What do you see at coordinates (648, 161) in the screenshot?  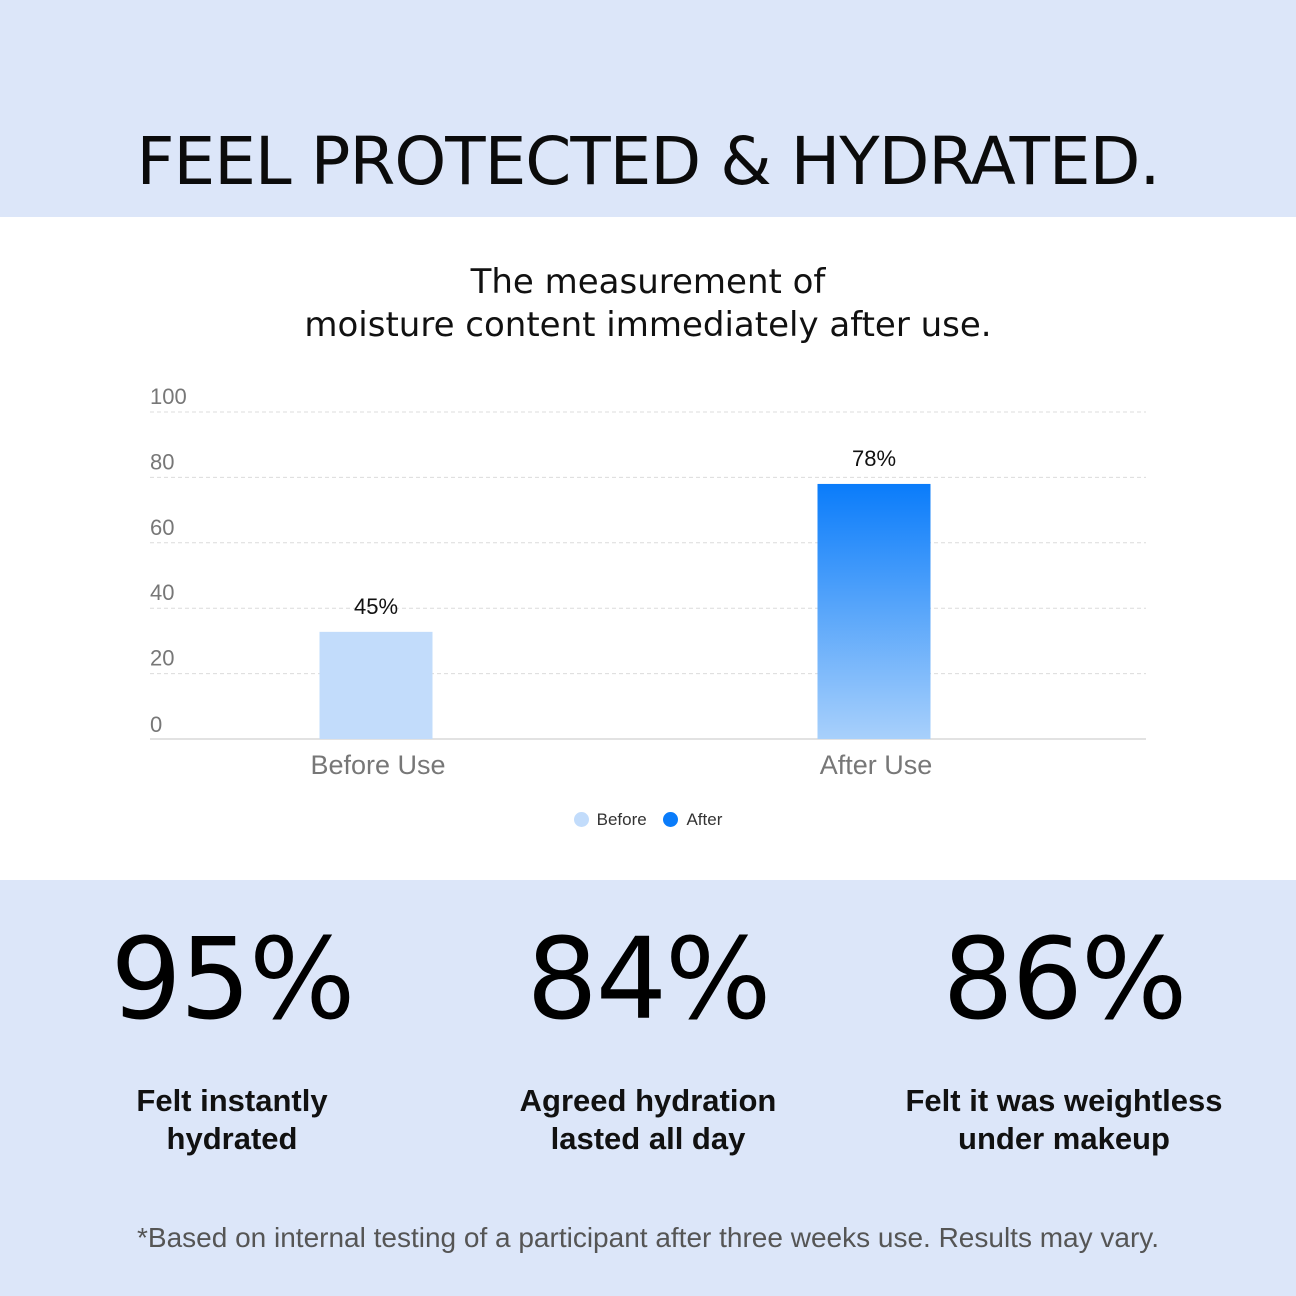 I see `headline: FEEL PROTECTED & HYDRATED.` at bounding box center [648, 161].